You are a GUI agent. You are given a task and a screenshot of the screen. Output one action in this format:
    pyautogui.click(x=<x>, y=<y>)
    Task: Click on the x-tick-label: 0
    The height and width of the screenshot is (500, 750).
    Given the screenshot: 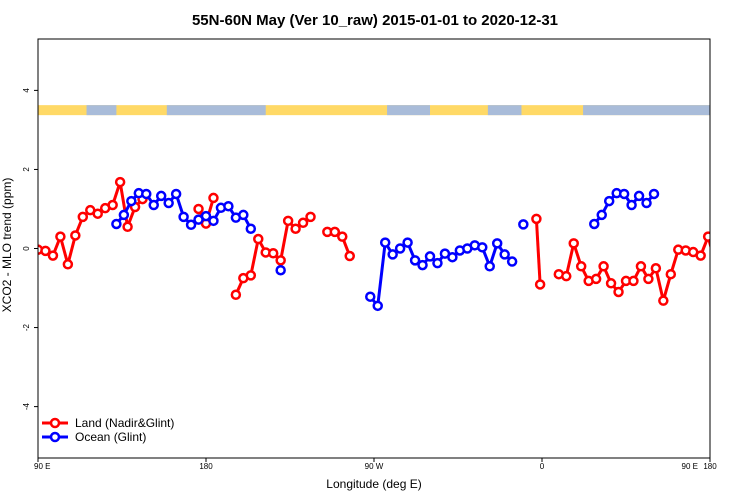 What is the action you would take?
    pyautogui.click(x=542, y=466)
    